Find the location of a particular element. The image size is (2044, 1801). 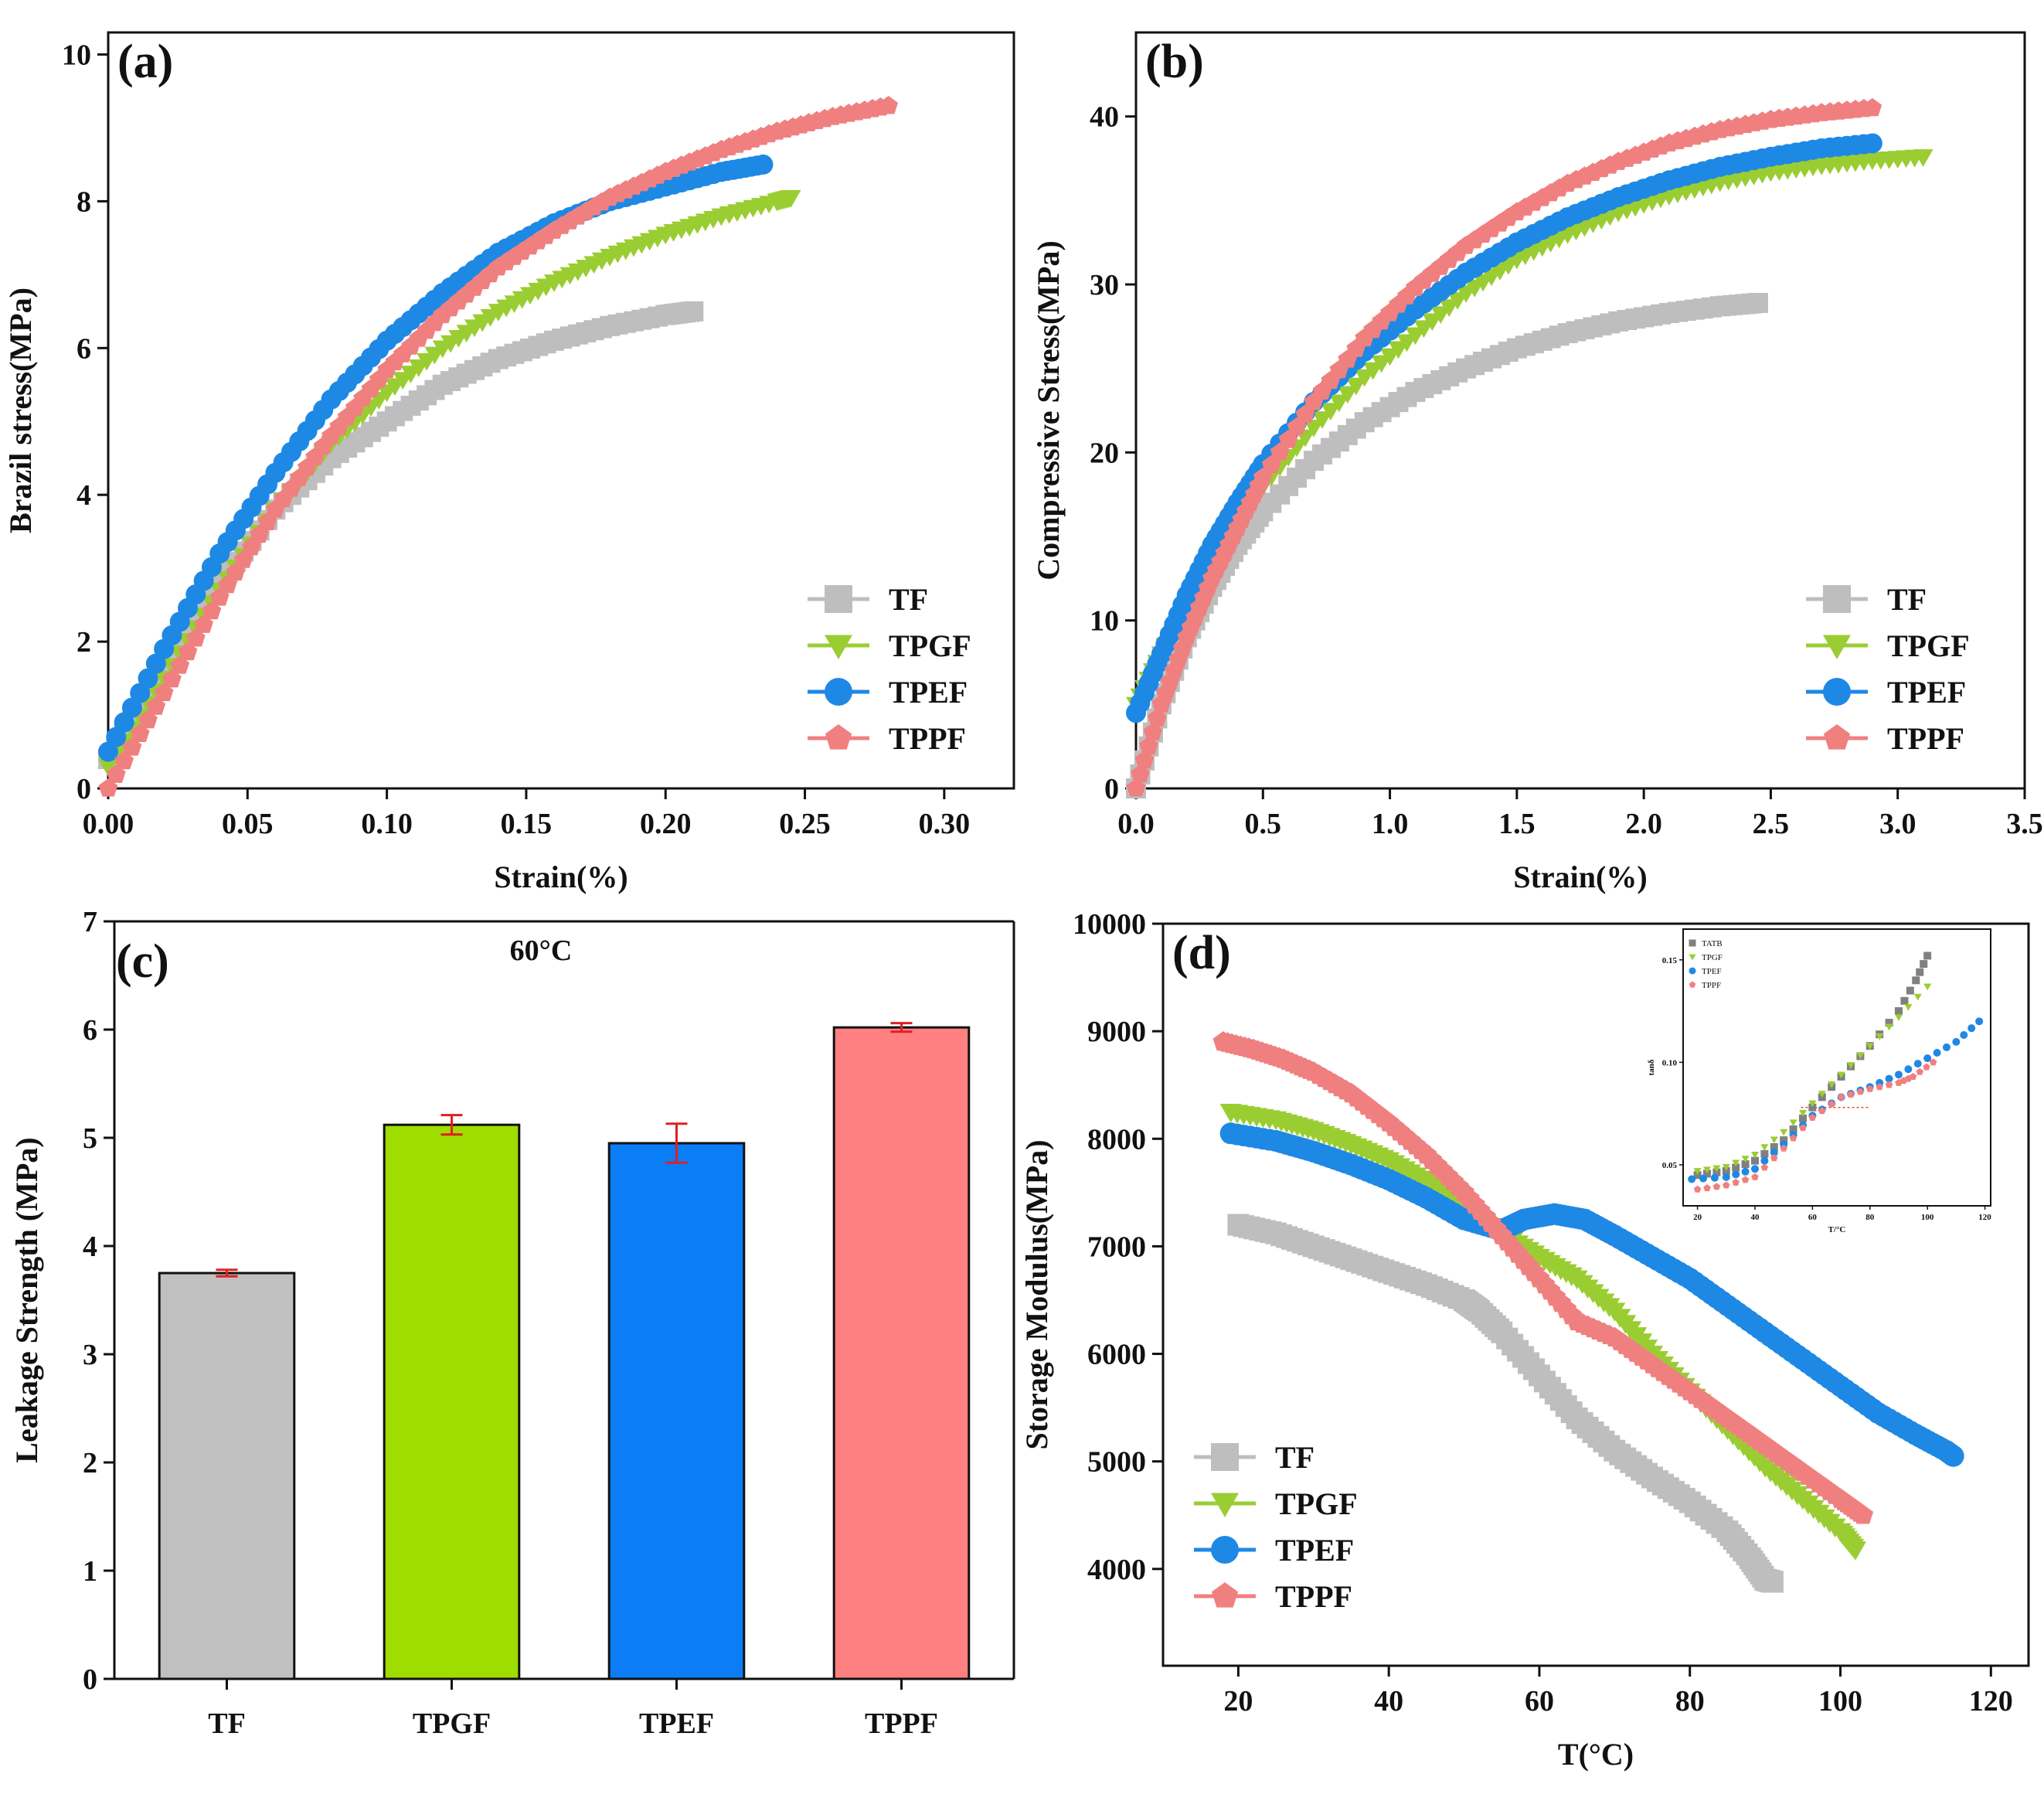

y-tick-label: 7 is located at coordinates (90, 922).